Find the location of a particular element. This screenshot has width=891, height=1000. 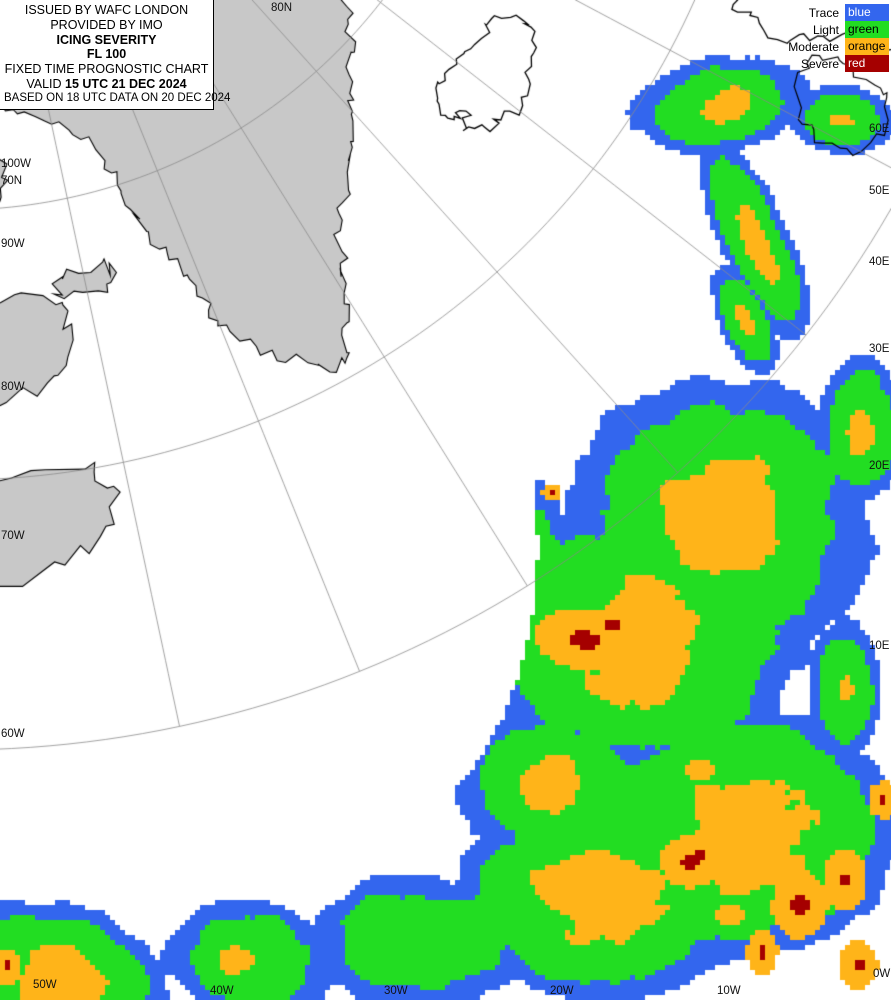

based-on-line: BASED ON 18 UTC DATA ON 20 DEC 2024 is located at coordinates (117, 97).